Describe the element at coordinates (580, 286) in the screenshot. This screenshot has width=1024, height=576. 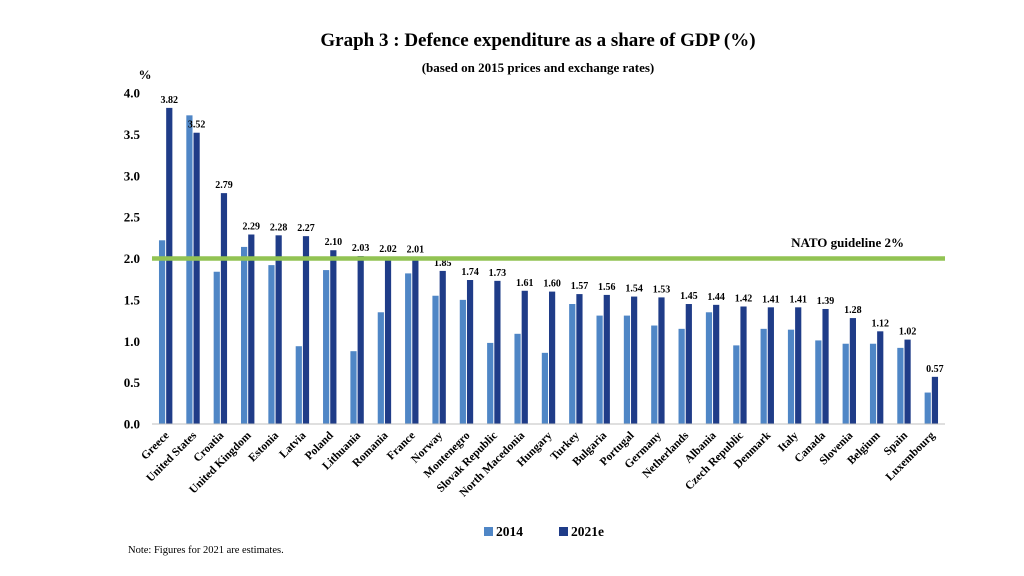
I see `data-label-turkey: 1.57` at that location.